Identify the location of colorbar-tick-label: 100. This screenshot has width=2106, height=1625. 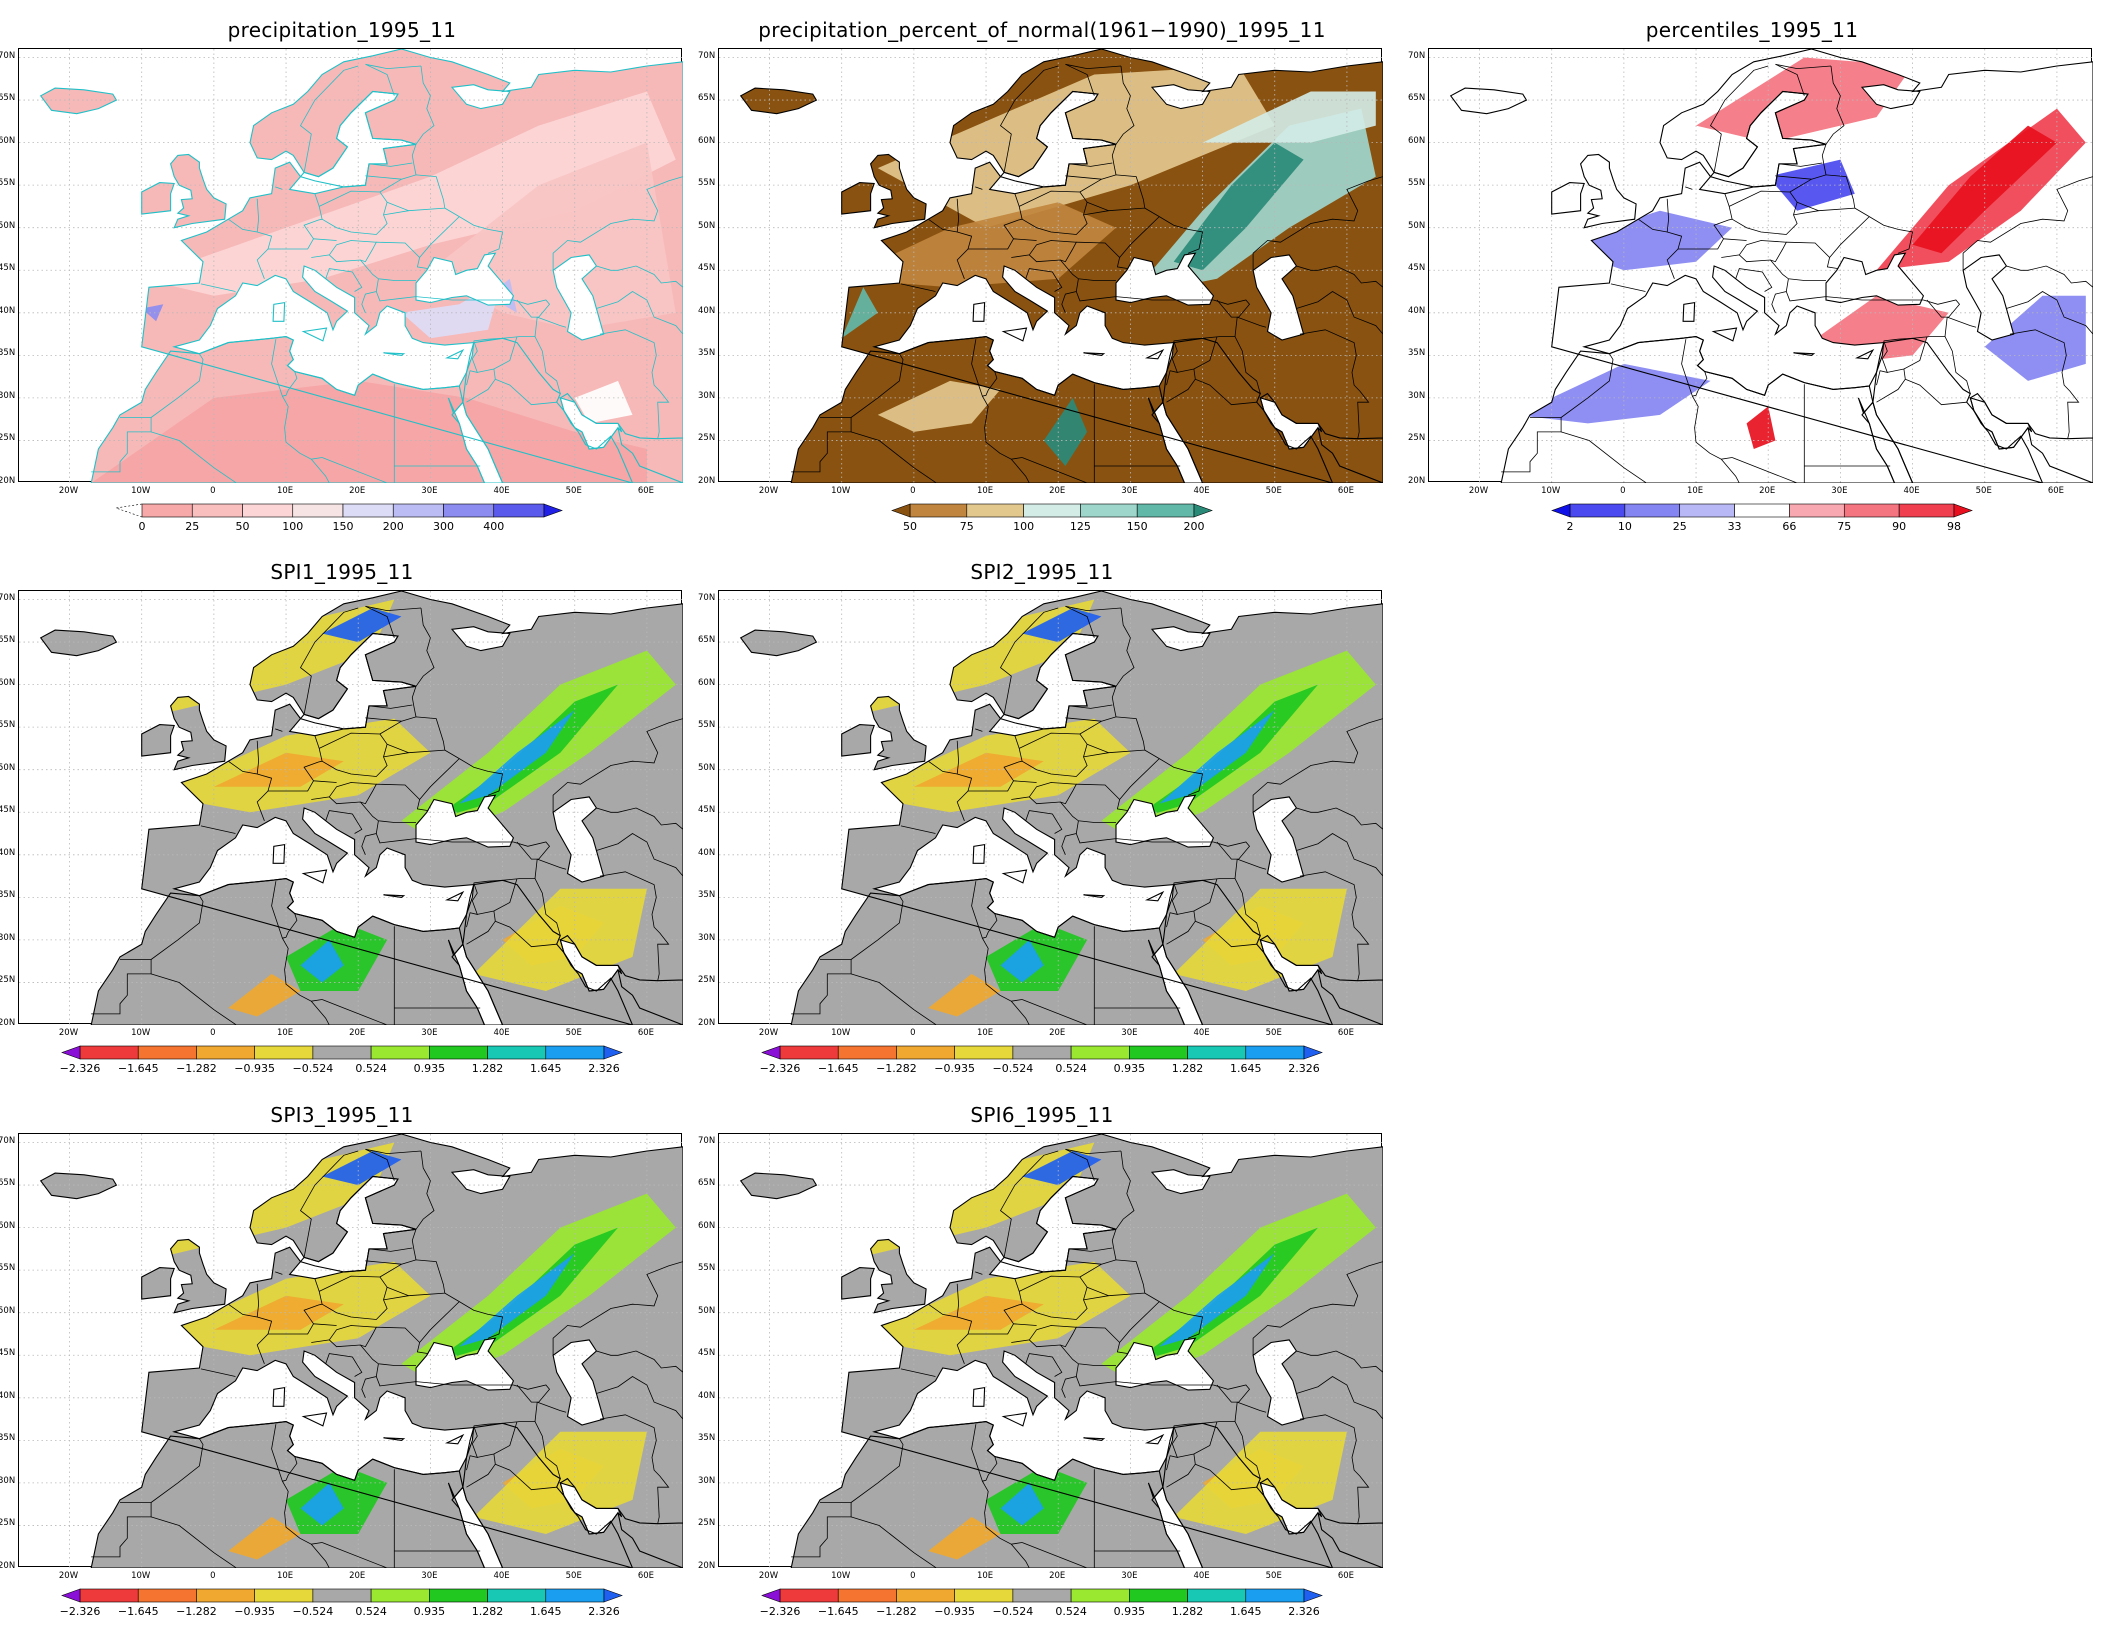
(292, 526).